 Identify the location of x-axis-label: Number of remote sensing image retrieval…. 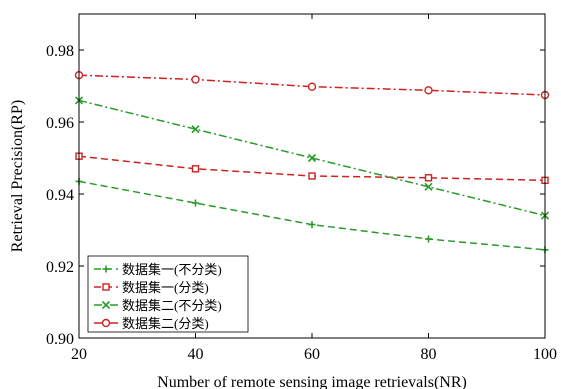
(312, 381).